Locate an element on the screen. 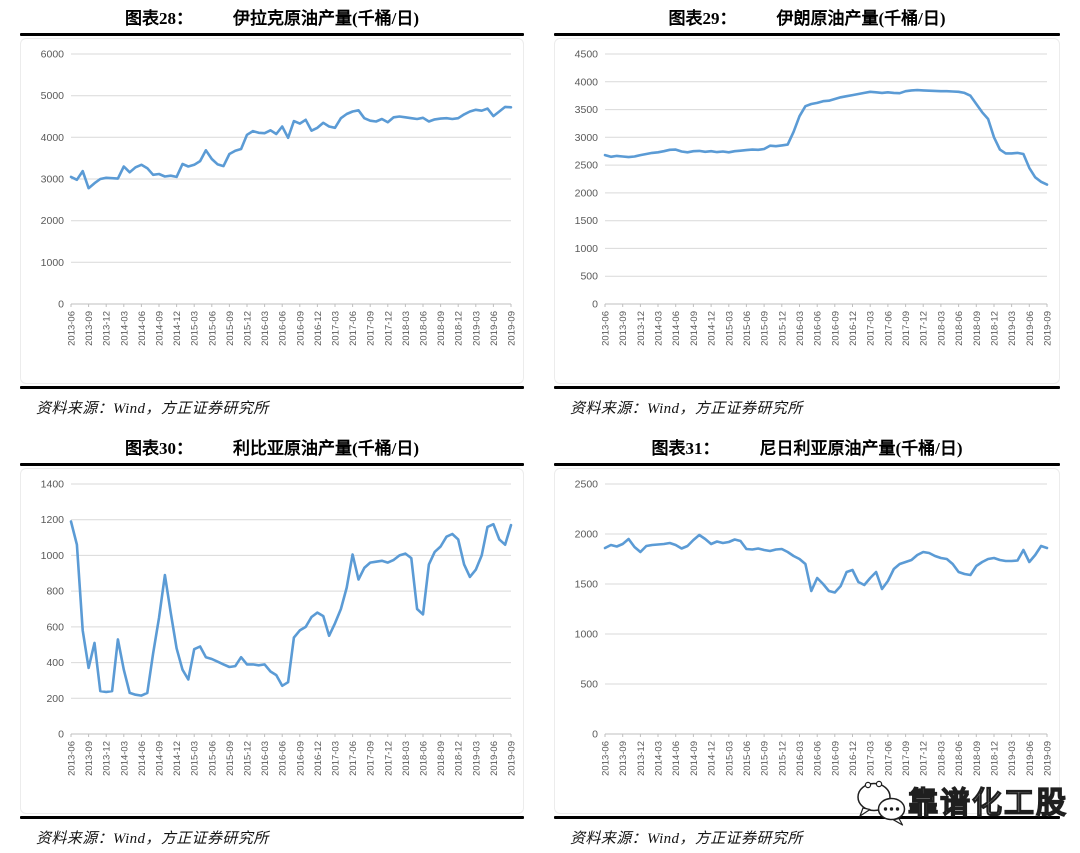 The width and height of the screenshot is (1080, 853). svg-text: 800 is located at coordinates (55, 592).